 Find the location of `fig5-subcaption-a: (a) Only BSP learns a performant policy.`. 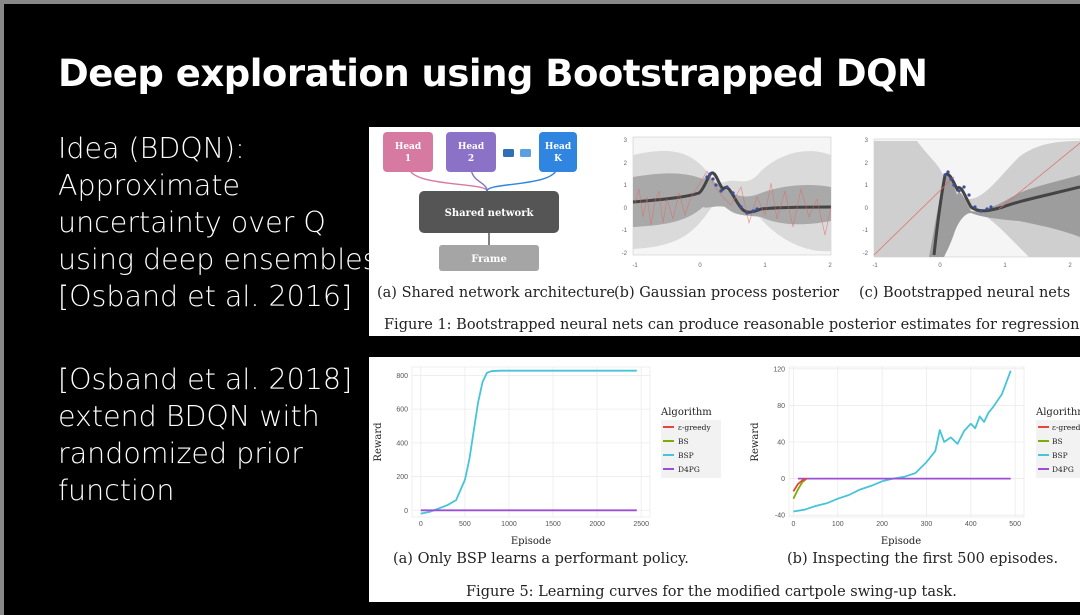

fig5-subcaption-a: (a) Only BSP learns a performant policy. is located at coordinates (541, 559).